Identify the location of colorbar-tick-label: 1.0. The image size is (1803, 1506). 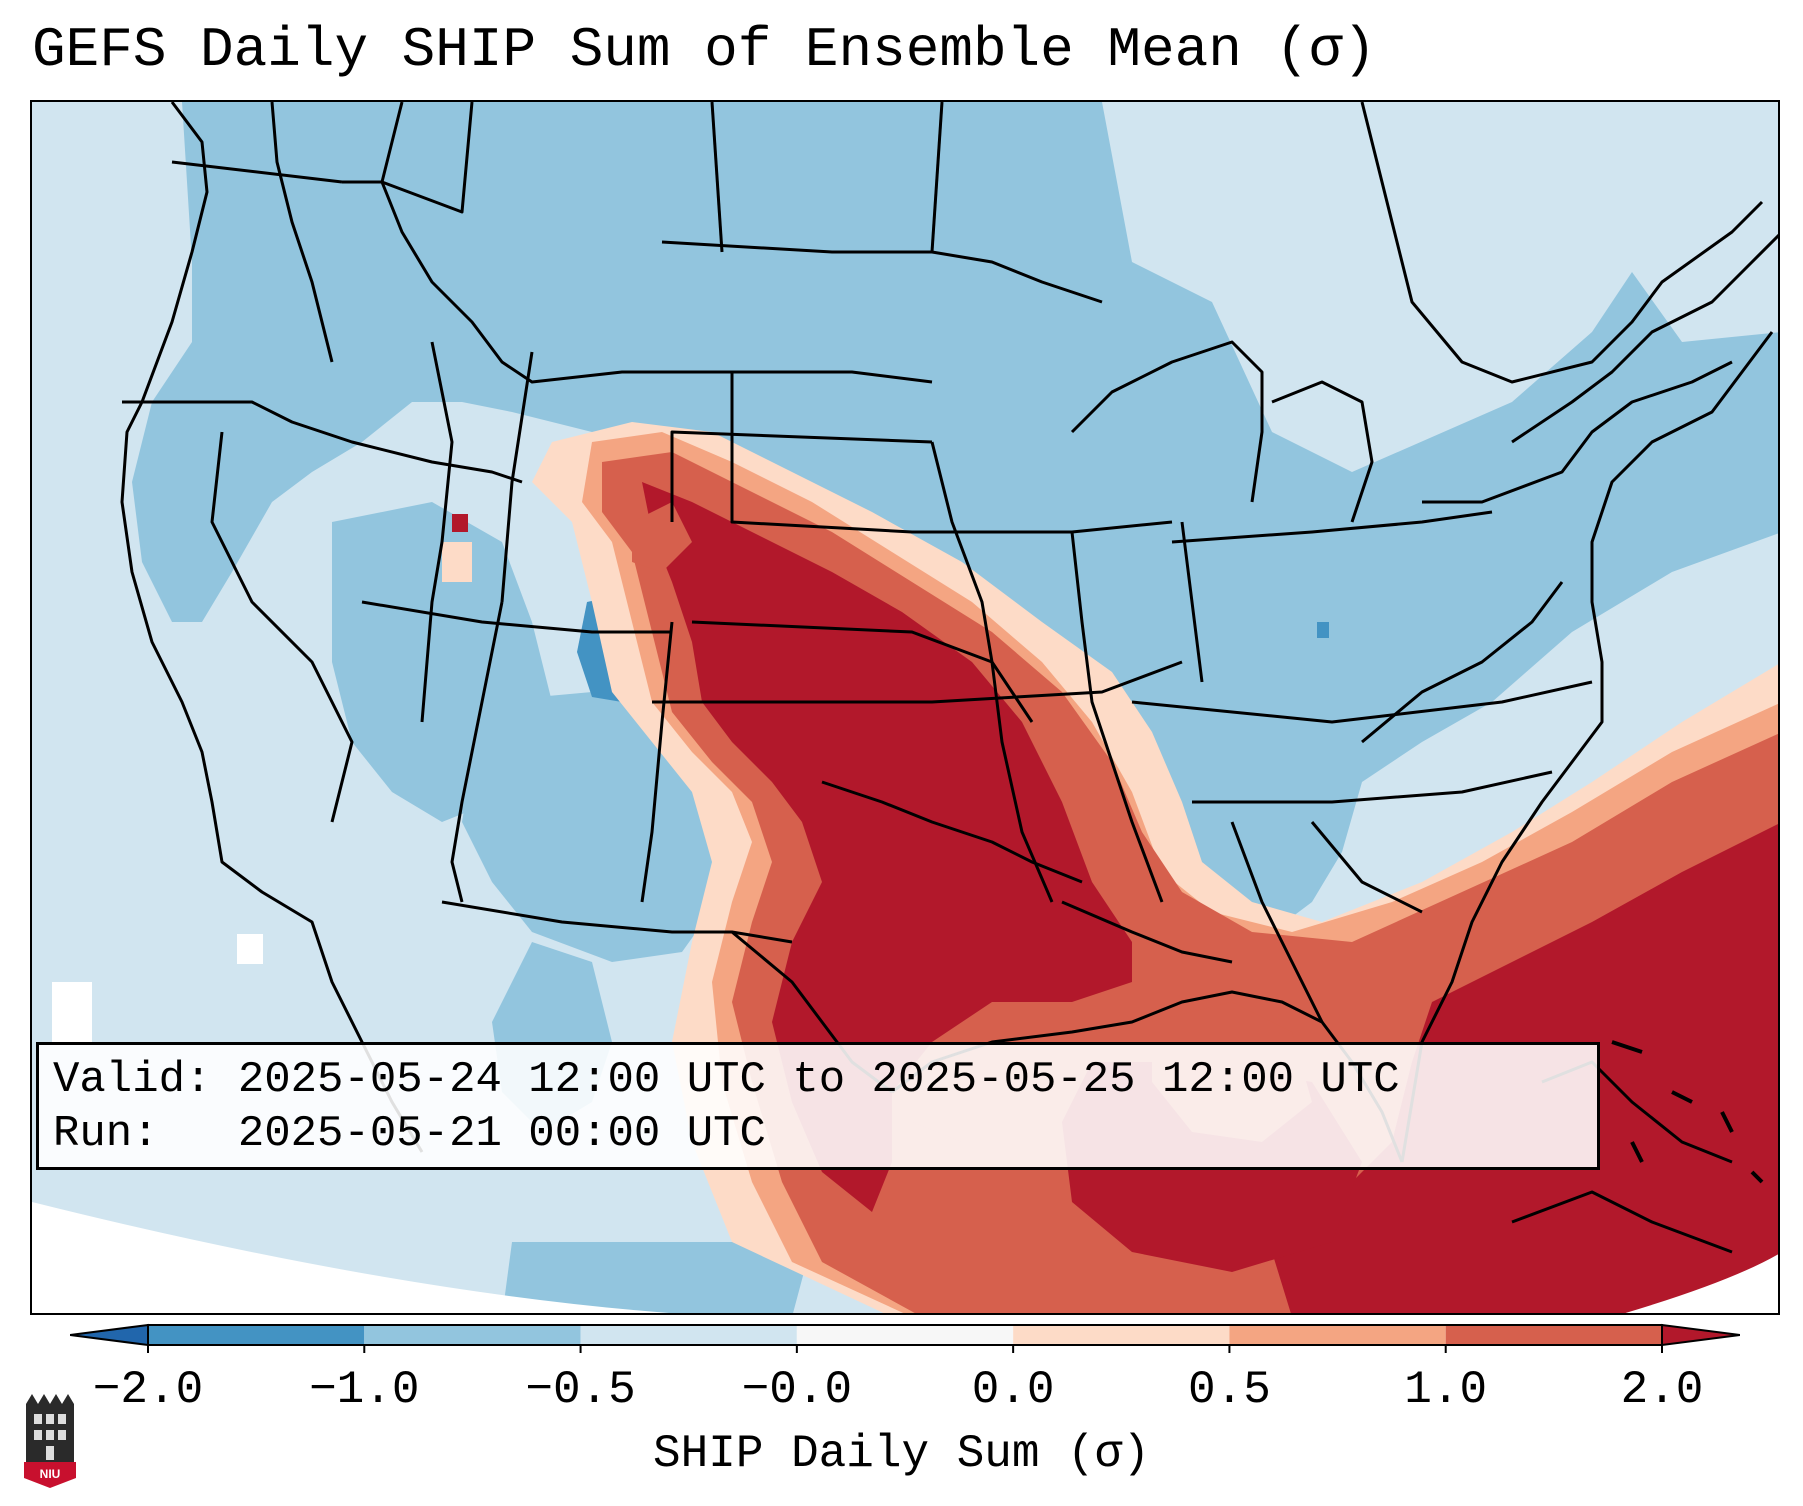
(1446, 1390).